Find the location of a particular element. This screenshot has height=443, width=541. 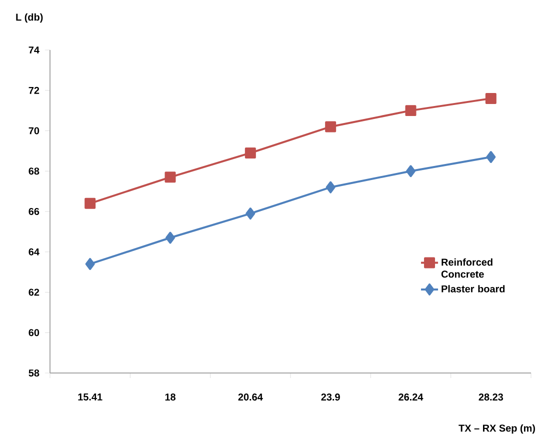

x-tick-label: 26.24 is located at coordinates (411, 397).